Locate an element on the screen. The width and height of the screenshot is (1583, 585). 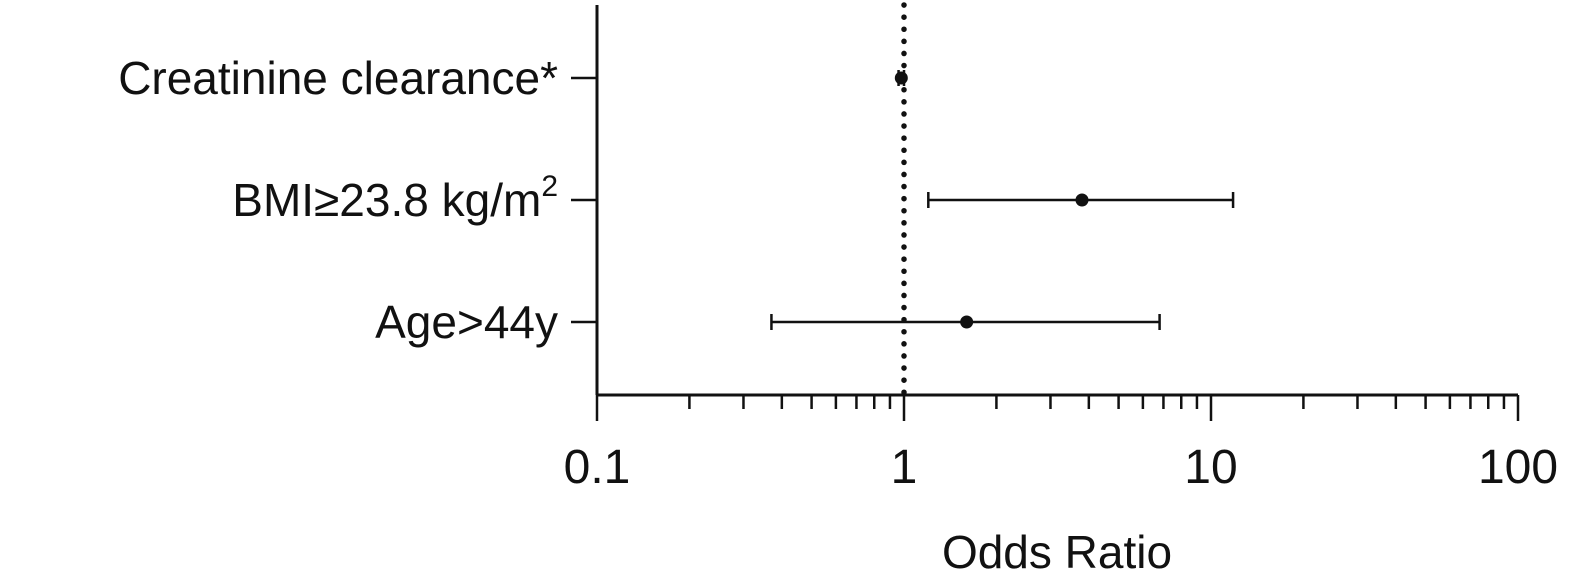
row-label: BMI≥23.8 kg/m2 is located at coordinates (395, 198).